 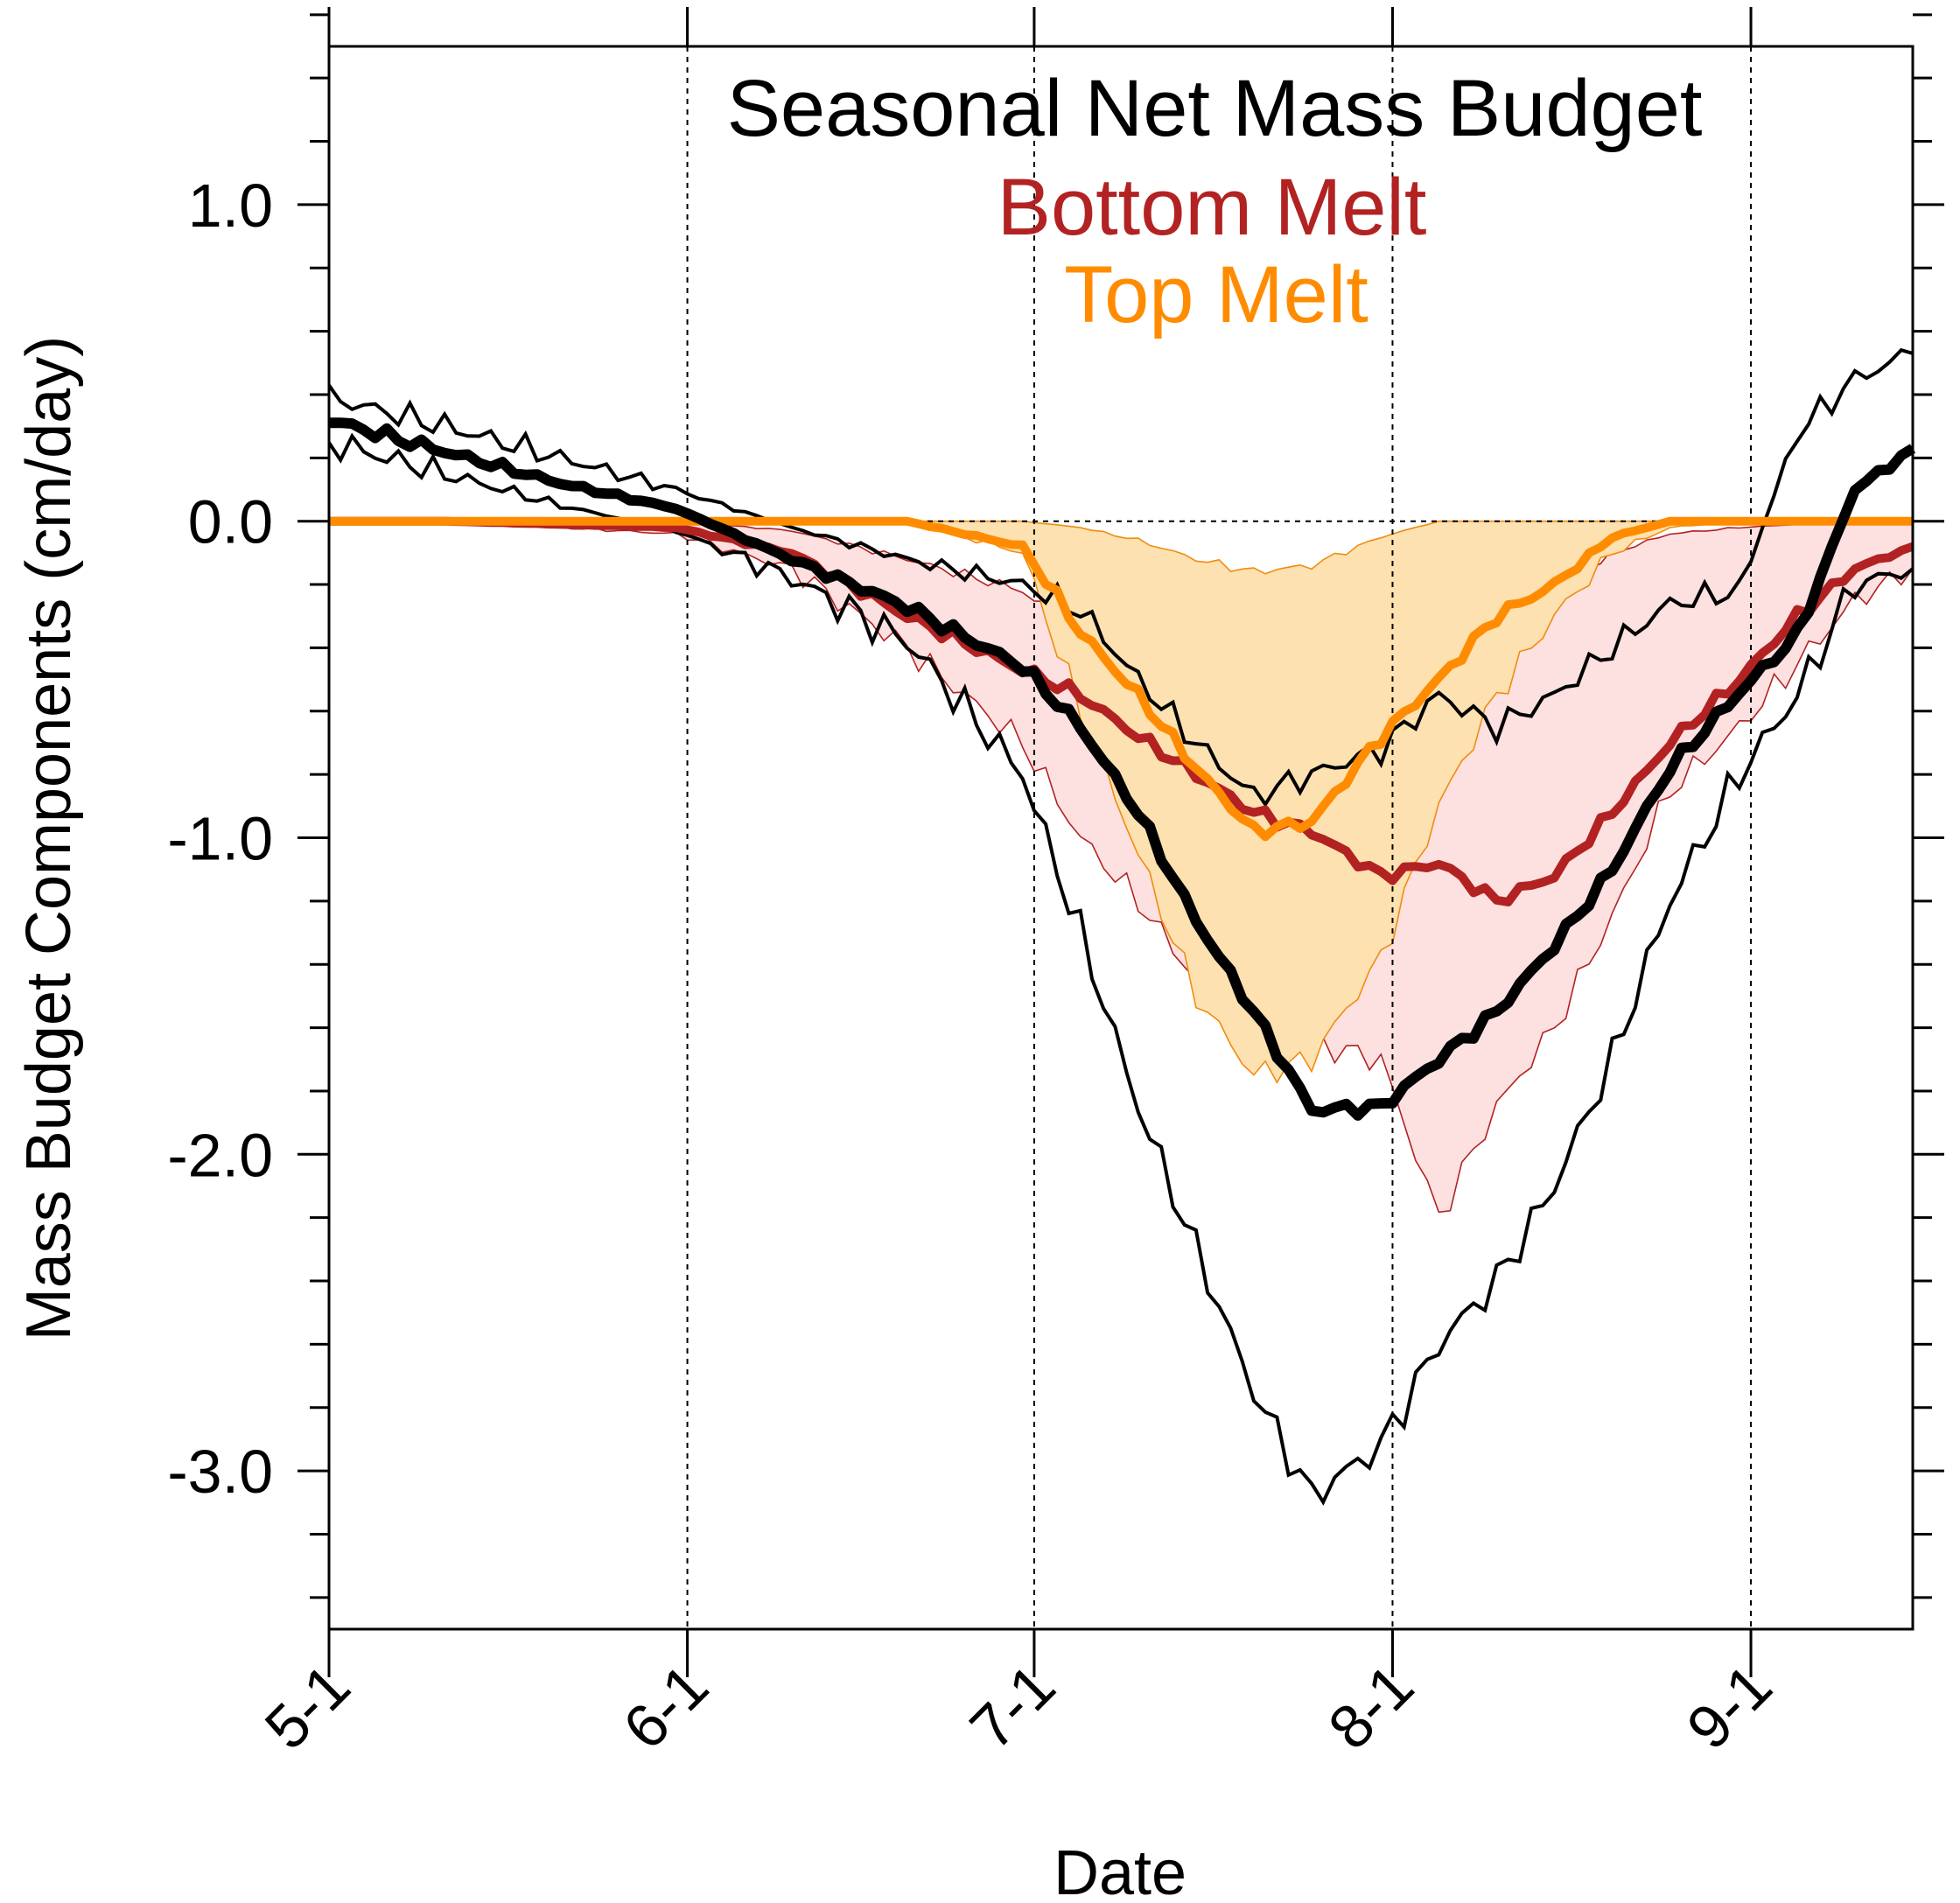 What do you see at coordinates (1121, 679) in the screenshot?
I see `top-melt-line` at bounding box center [1121, 679].